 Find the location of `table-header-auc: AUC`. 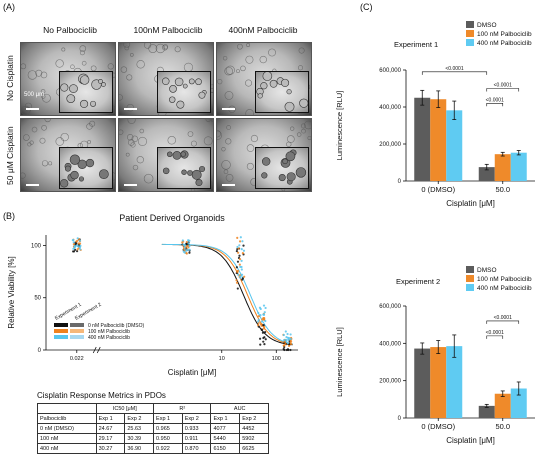

table-header-auc: AUC is located at coordinates (239, 408).